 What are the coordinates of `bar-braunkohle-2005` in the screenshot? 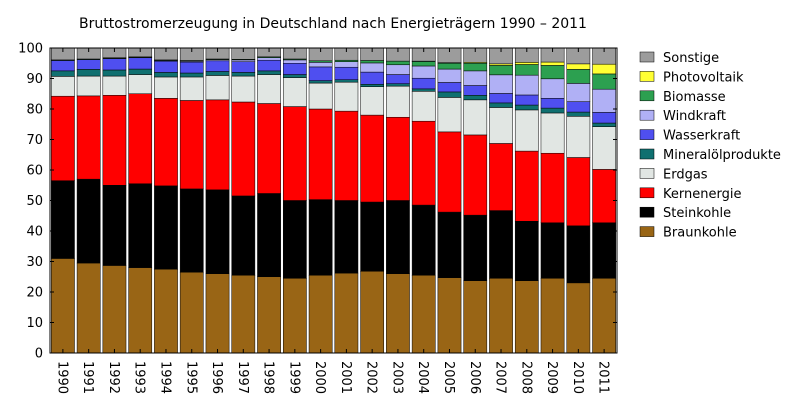 It's located at (449, 315).